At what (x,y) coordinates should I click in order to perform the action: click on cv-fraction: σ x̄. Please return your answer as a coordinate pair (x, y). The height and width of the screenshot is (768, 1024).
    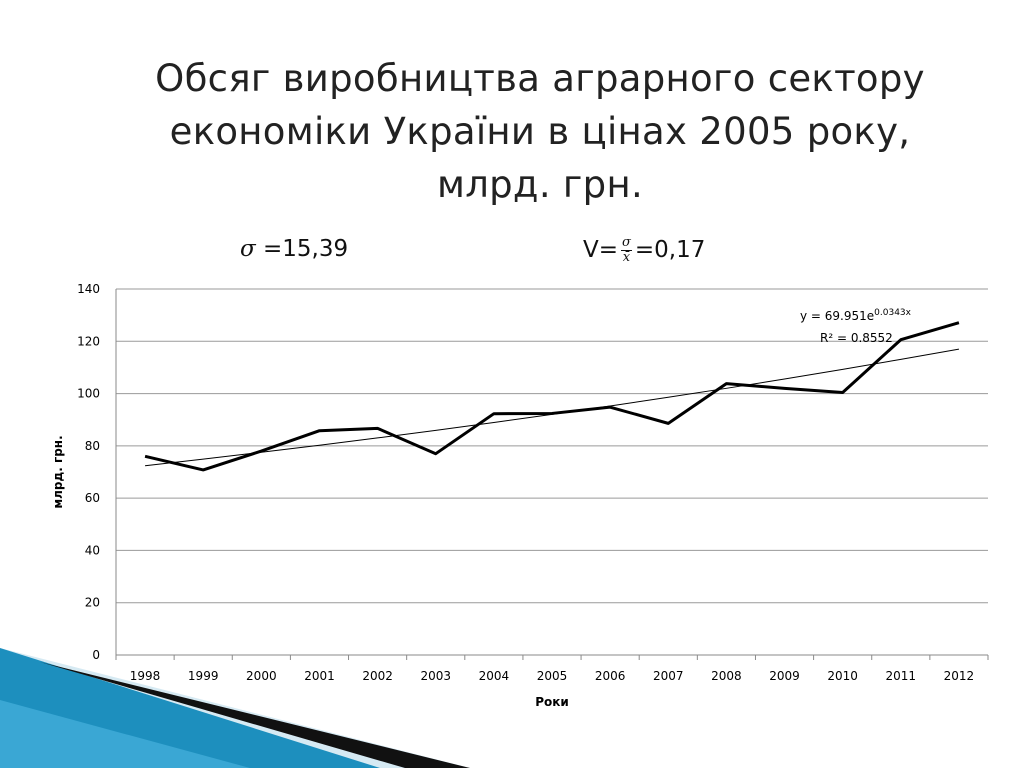
    Looking at the image, I should click on (626, 250).